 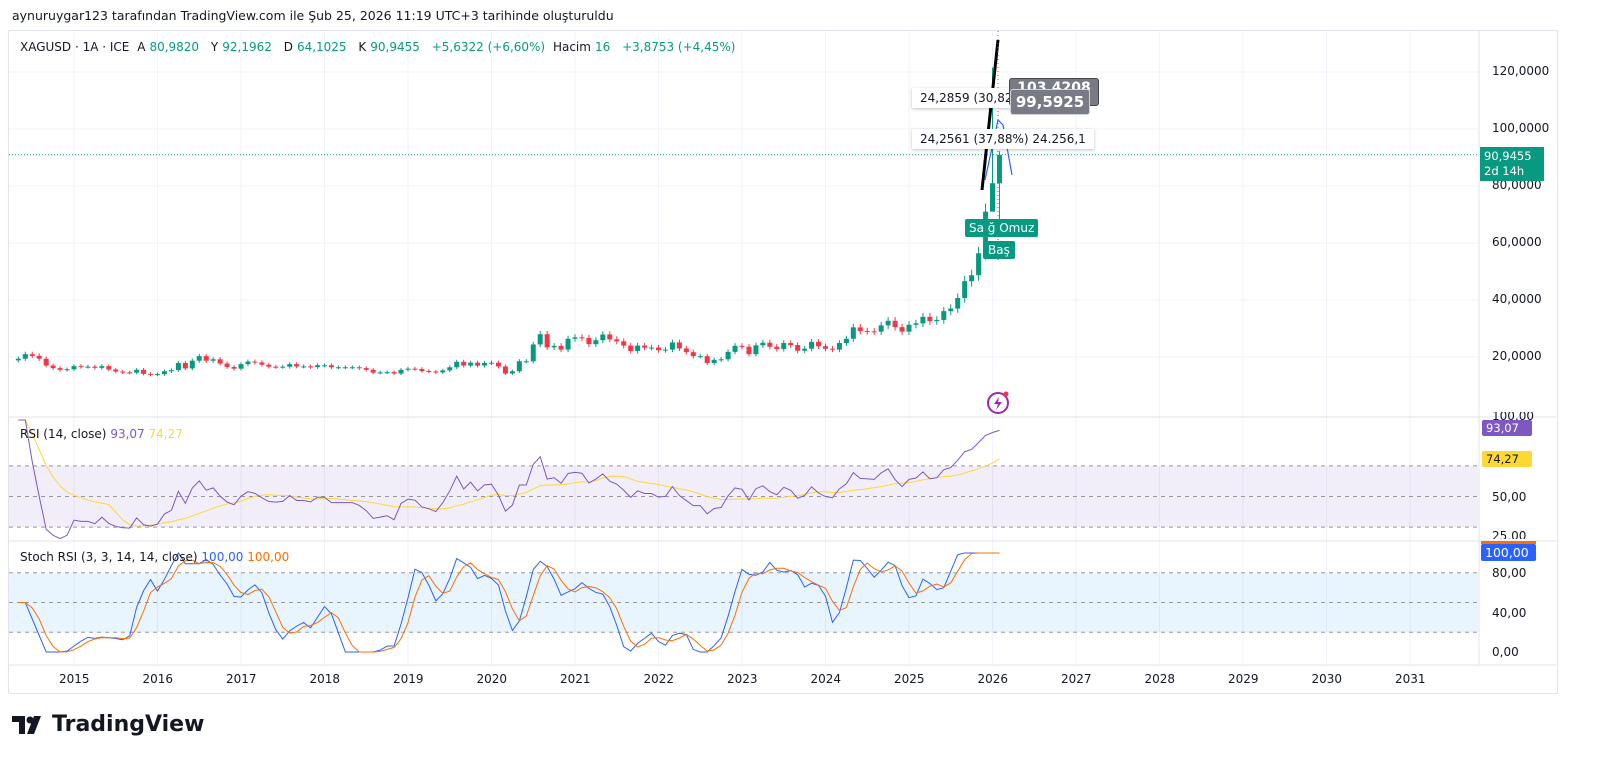 I want to click on pattern-line, so click(x=998, y=149).